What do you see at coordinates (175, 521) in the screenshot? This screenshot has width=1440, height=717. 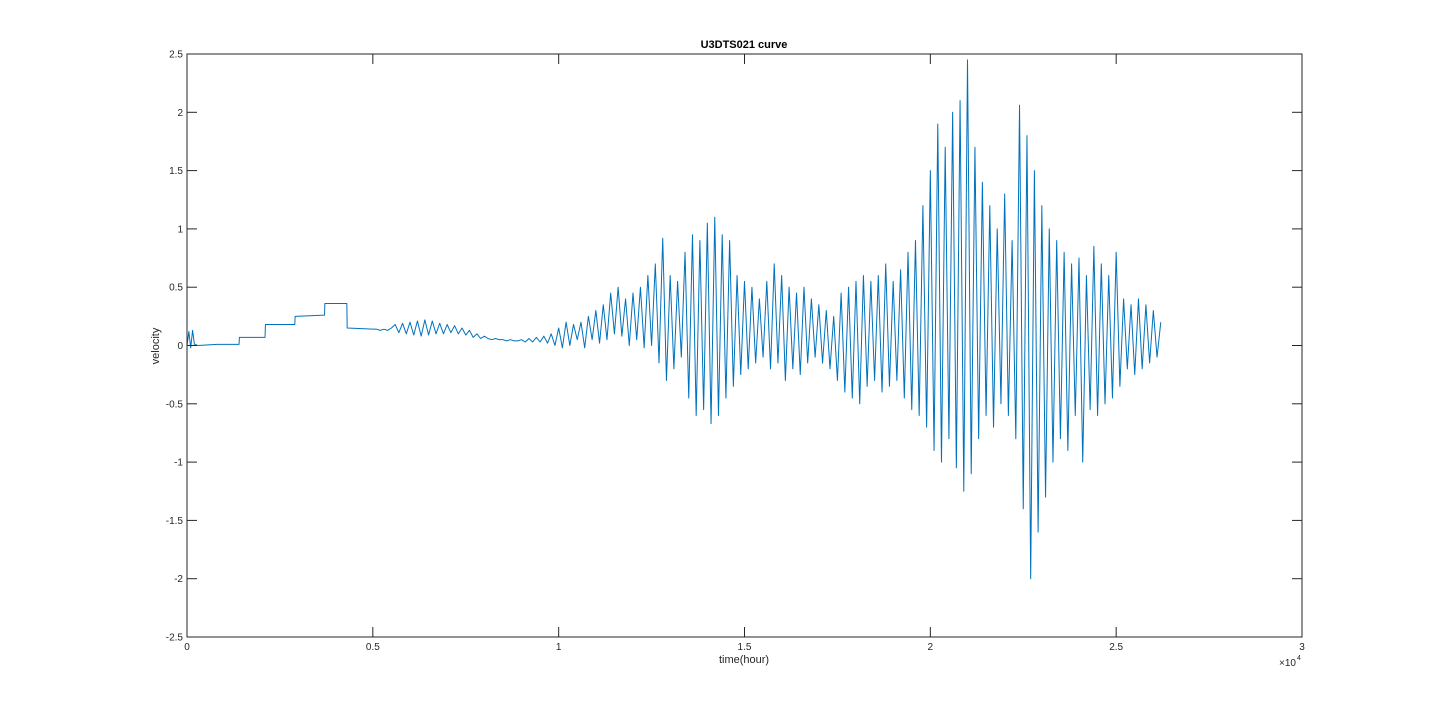 I see `y-tick-label: -1.5` at bounding box center [175, 521].